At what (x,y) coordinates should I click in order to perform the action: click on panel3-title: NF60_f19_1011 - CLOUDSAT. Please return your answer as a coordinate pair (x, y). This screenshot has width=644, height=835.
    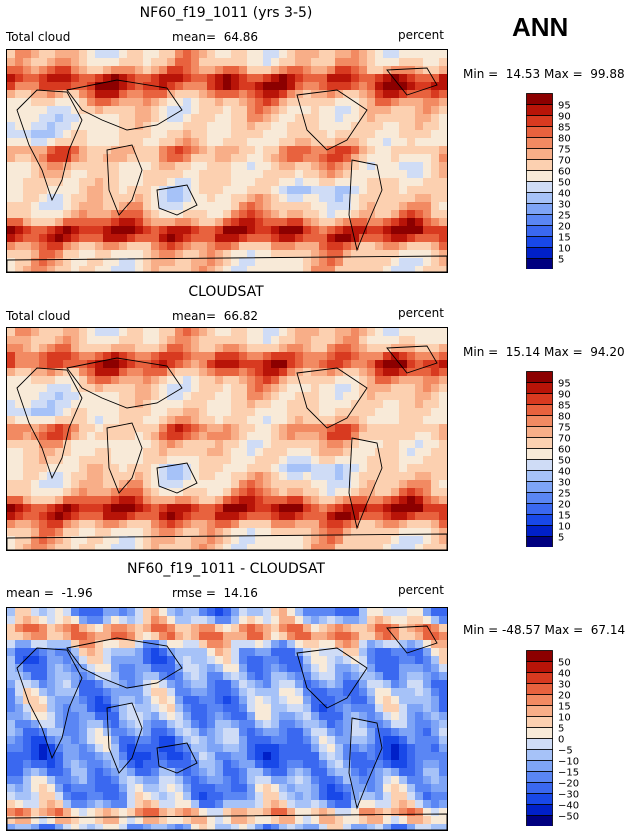
    Looking at the image, I should click on (226, 569).